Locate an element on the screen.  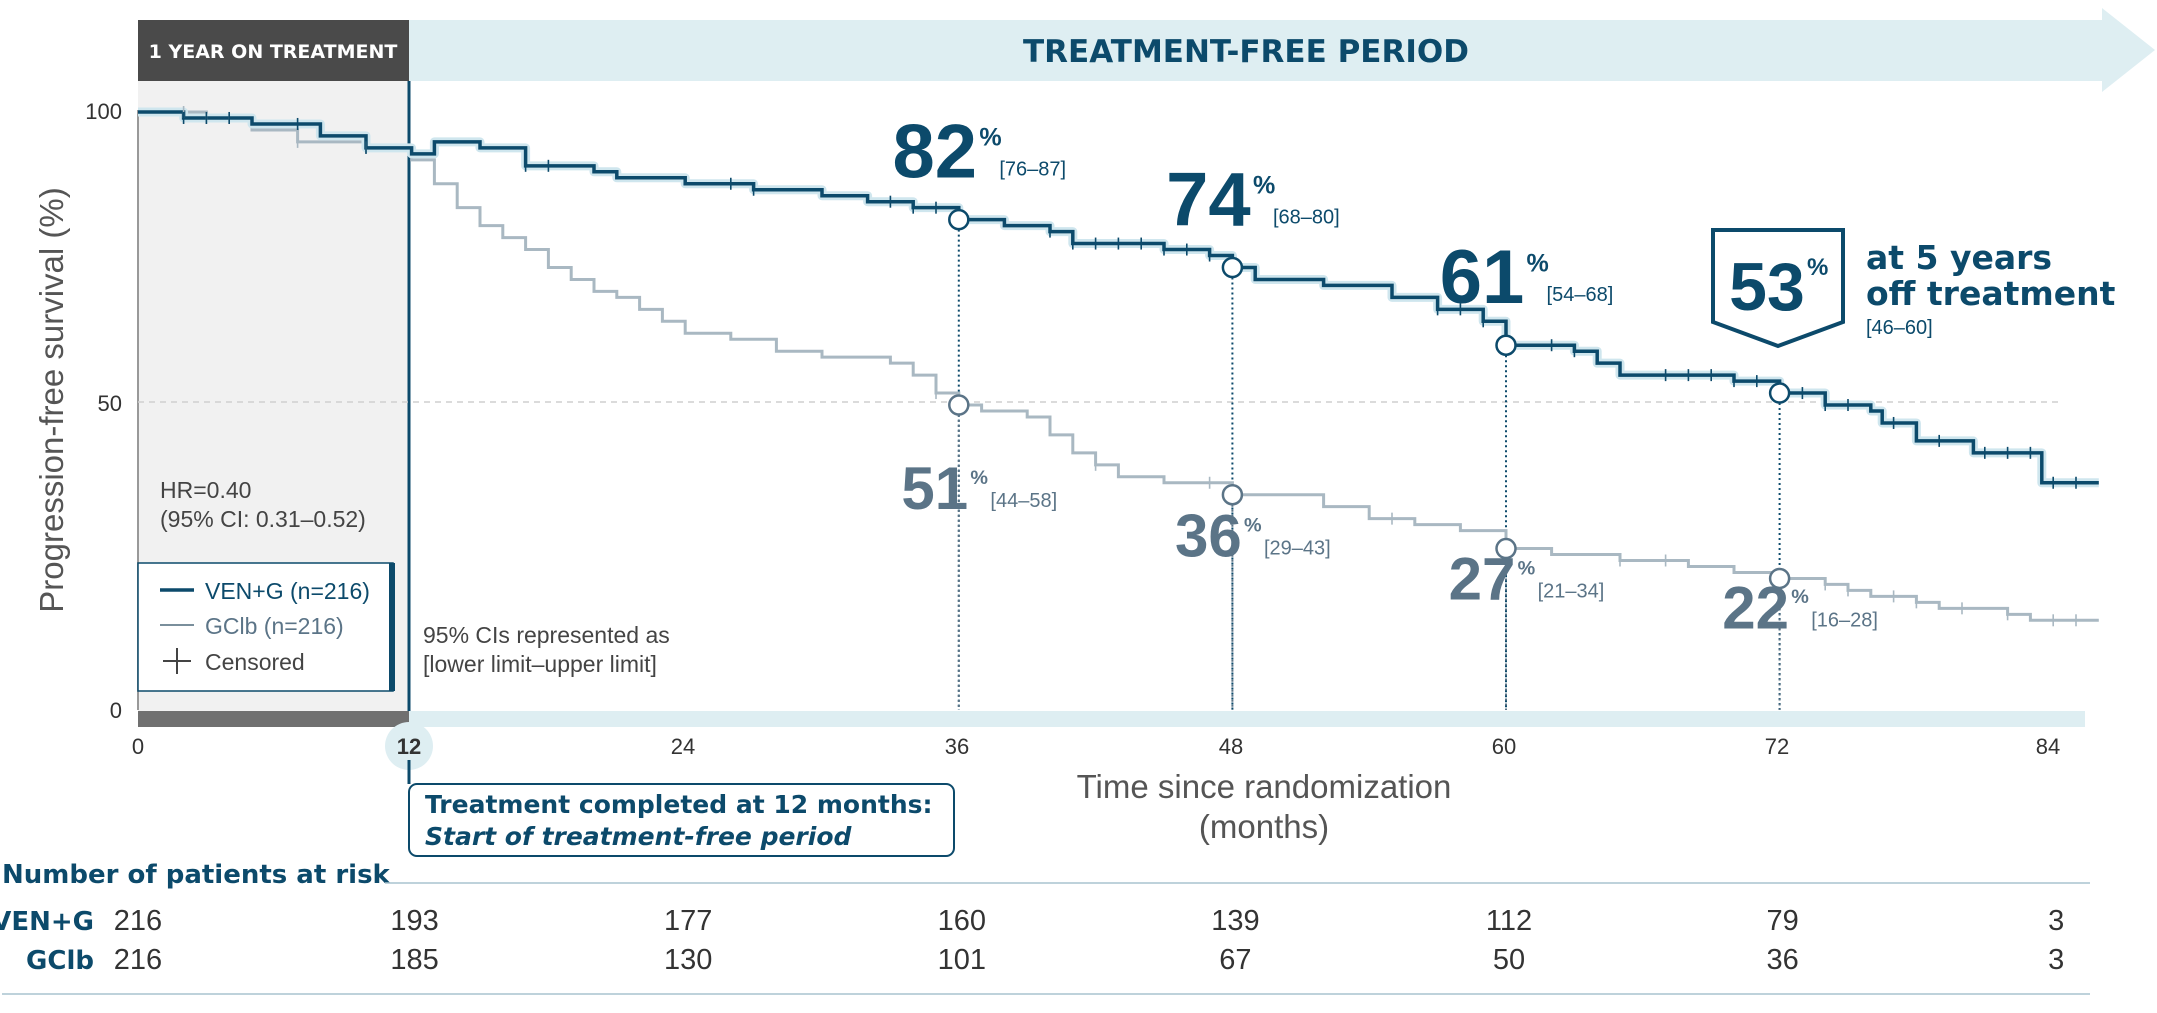
x-tick-label: 0 is located at coordinates (138, 746).